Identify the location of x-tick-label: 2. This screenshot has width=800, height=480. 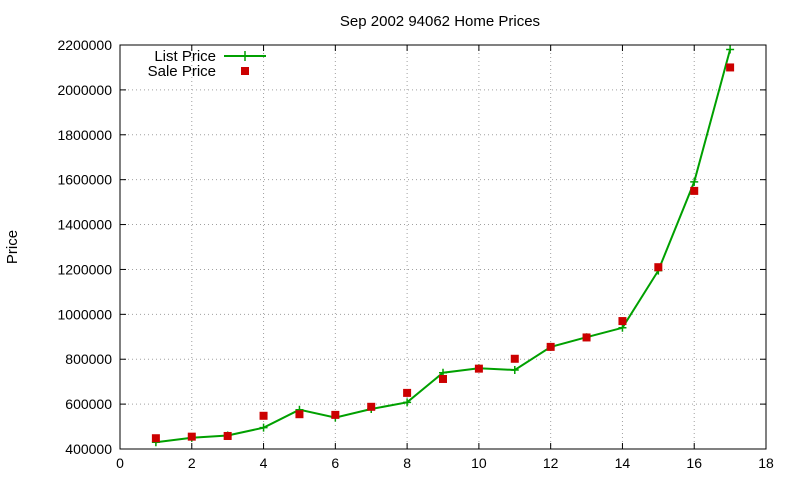
(192, 463).